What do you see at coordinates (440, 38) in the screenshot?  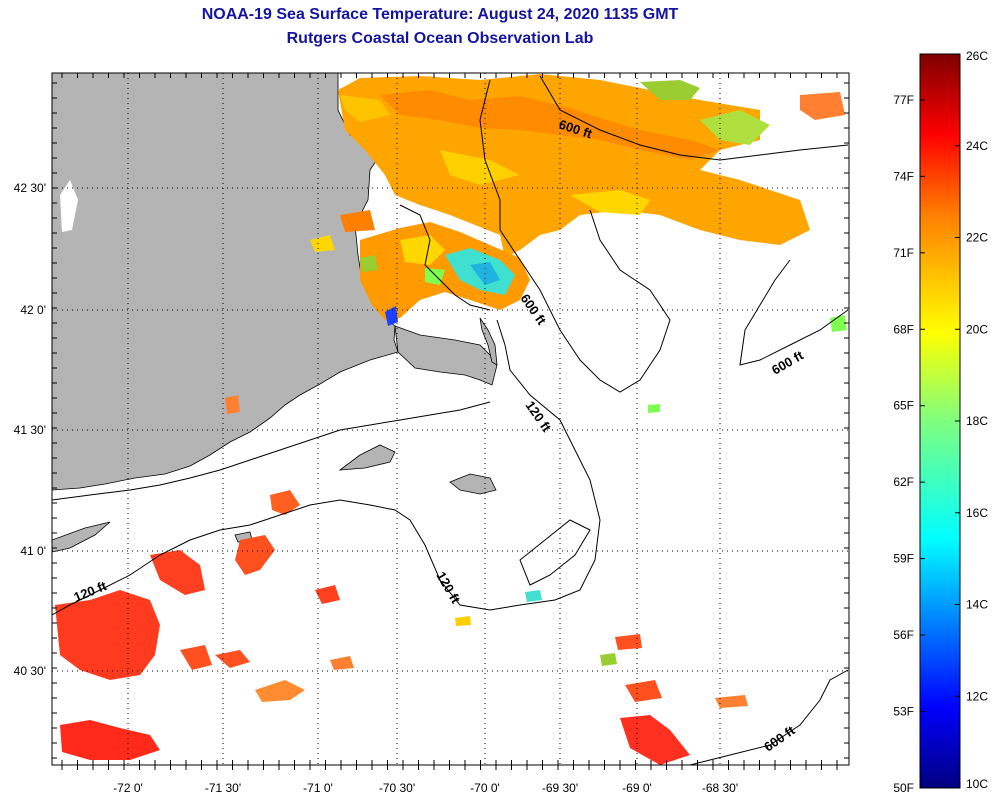 I see `map-subtitle: Rutgers Coastal Ocean Observation Lab` at bounding box center [440, 38].